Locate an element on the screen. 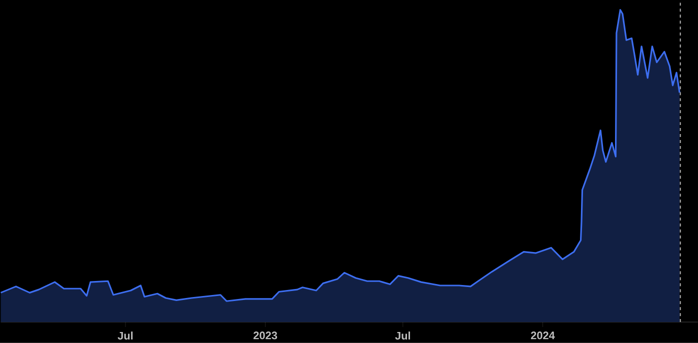 The height and width of the screenshot is (343, 698). x-tick-label: 2023 is located at coordinates (266, 336).